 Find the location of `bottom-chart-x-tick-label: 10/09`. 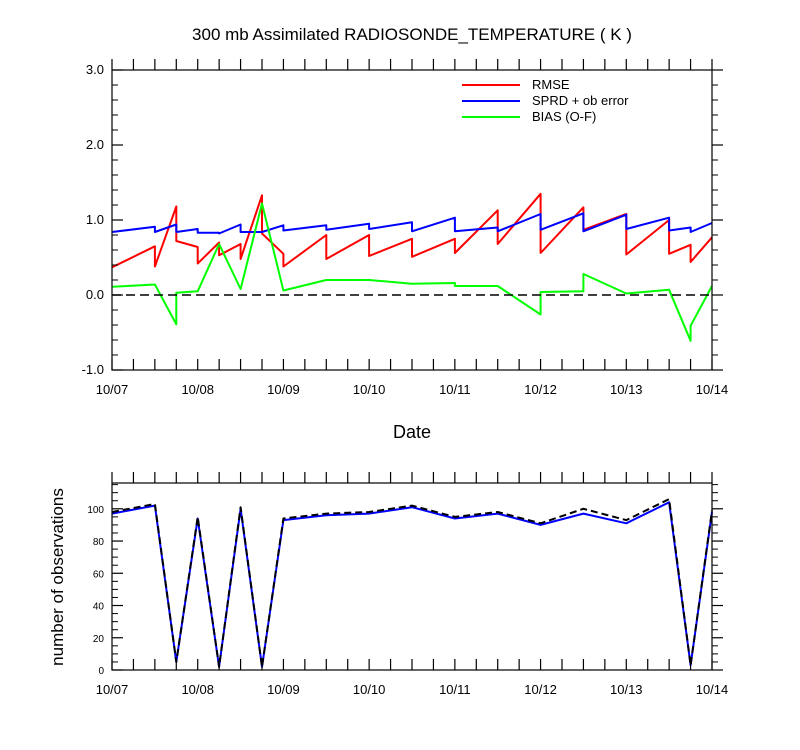

bottom-chart-x-tick-label: 10/09 is located at coordinates (283, 689).